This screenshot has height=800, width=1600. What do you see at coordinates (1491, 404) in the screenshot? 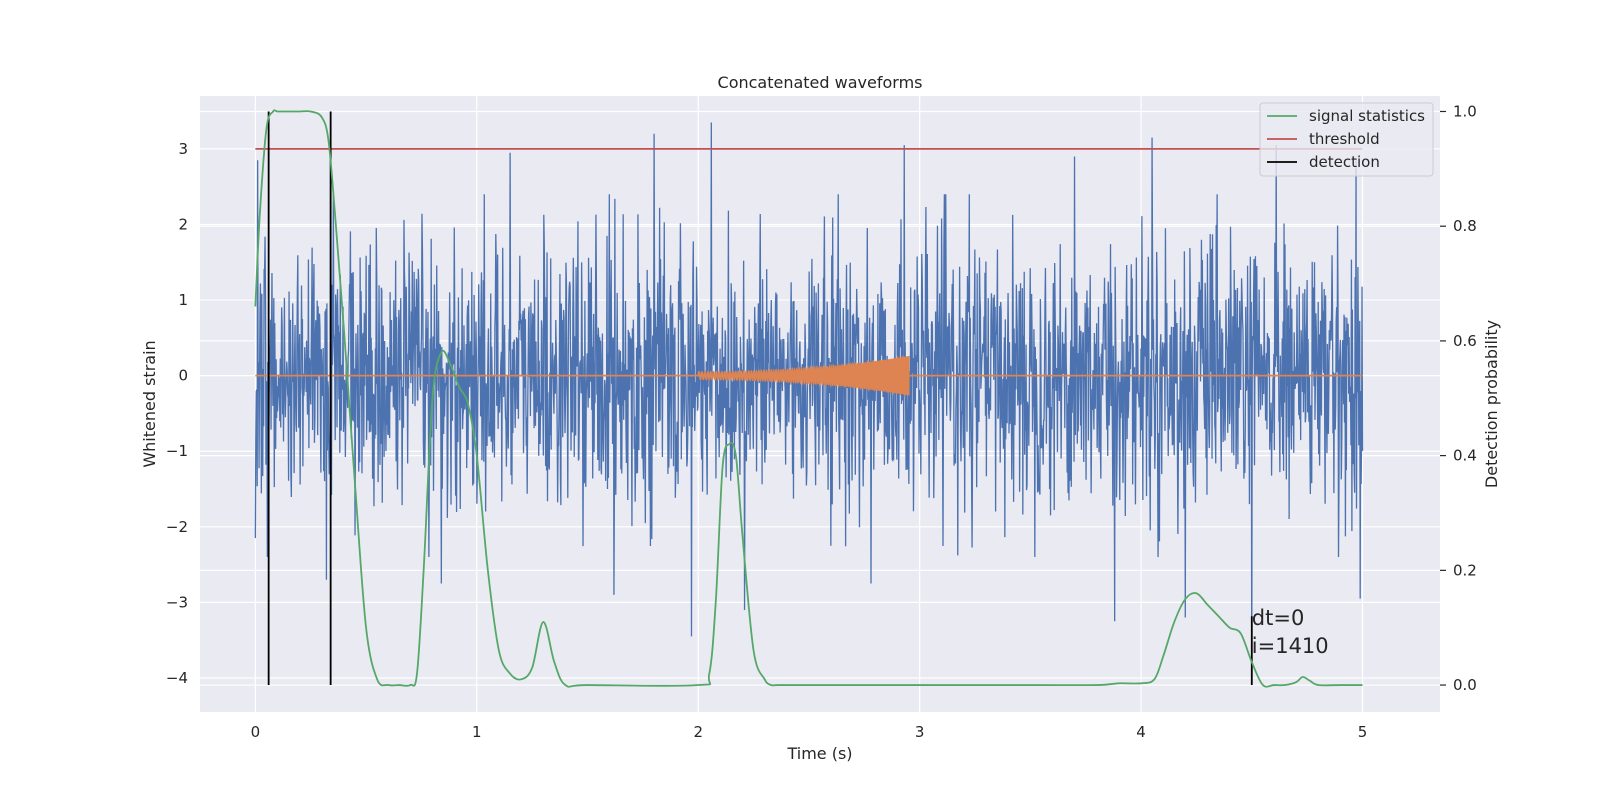
I see `y-axis-label-right: Detection probability` at bounding box center [1491, 404].